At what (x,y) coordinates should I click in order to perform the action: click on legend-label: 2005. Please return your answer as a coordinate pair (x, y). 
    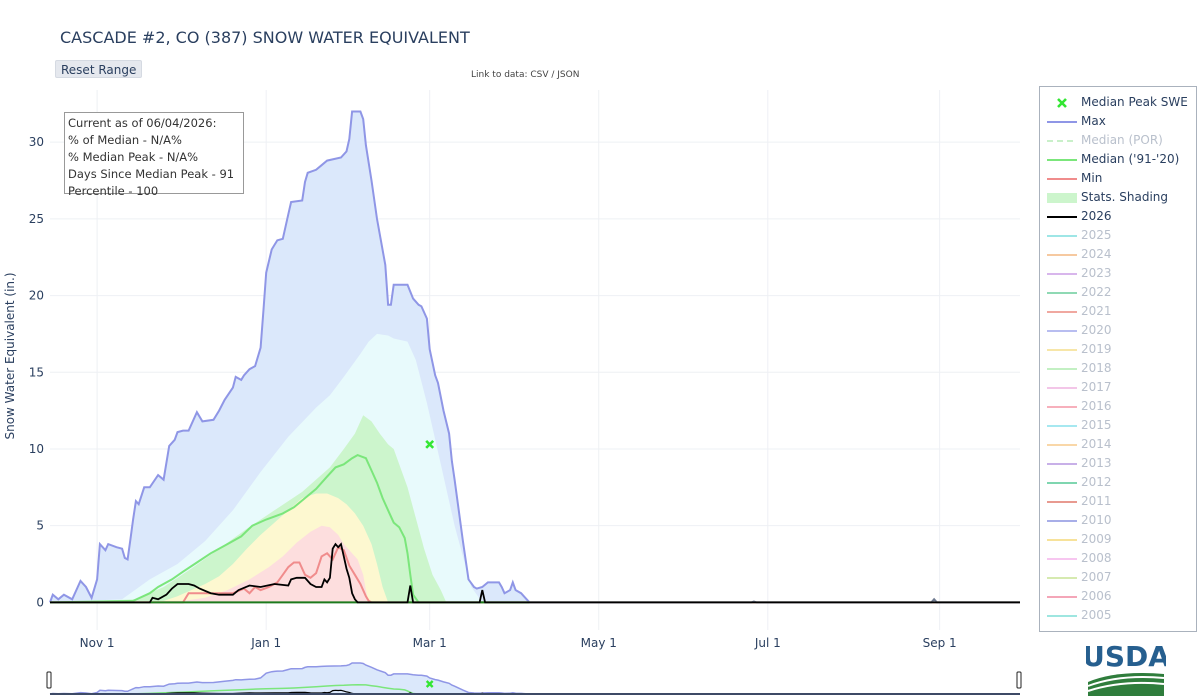
    Looking at the image, I should click on (1096, 615).